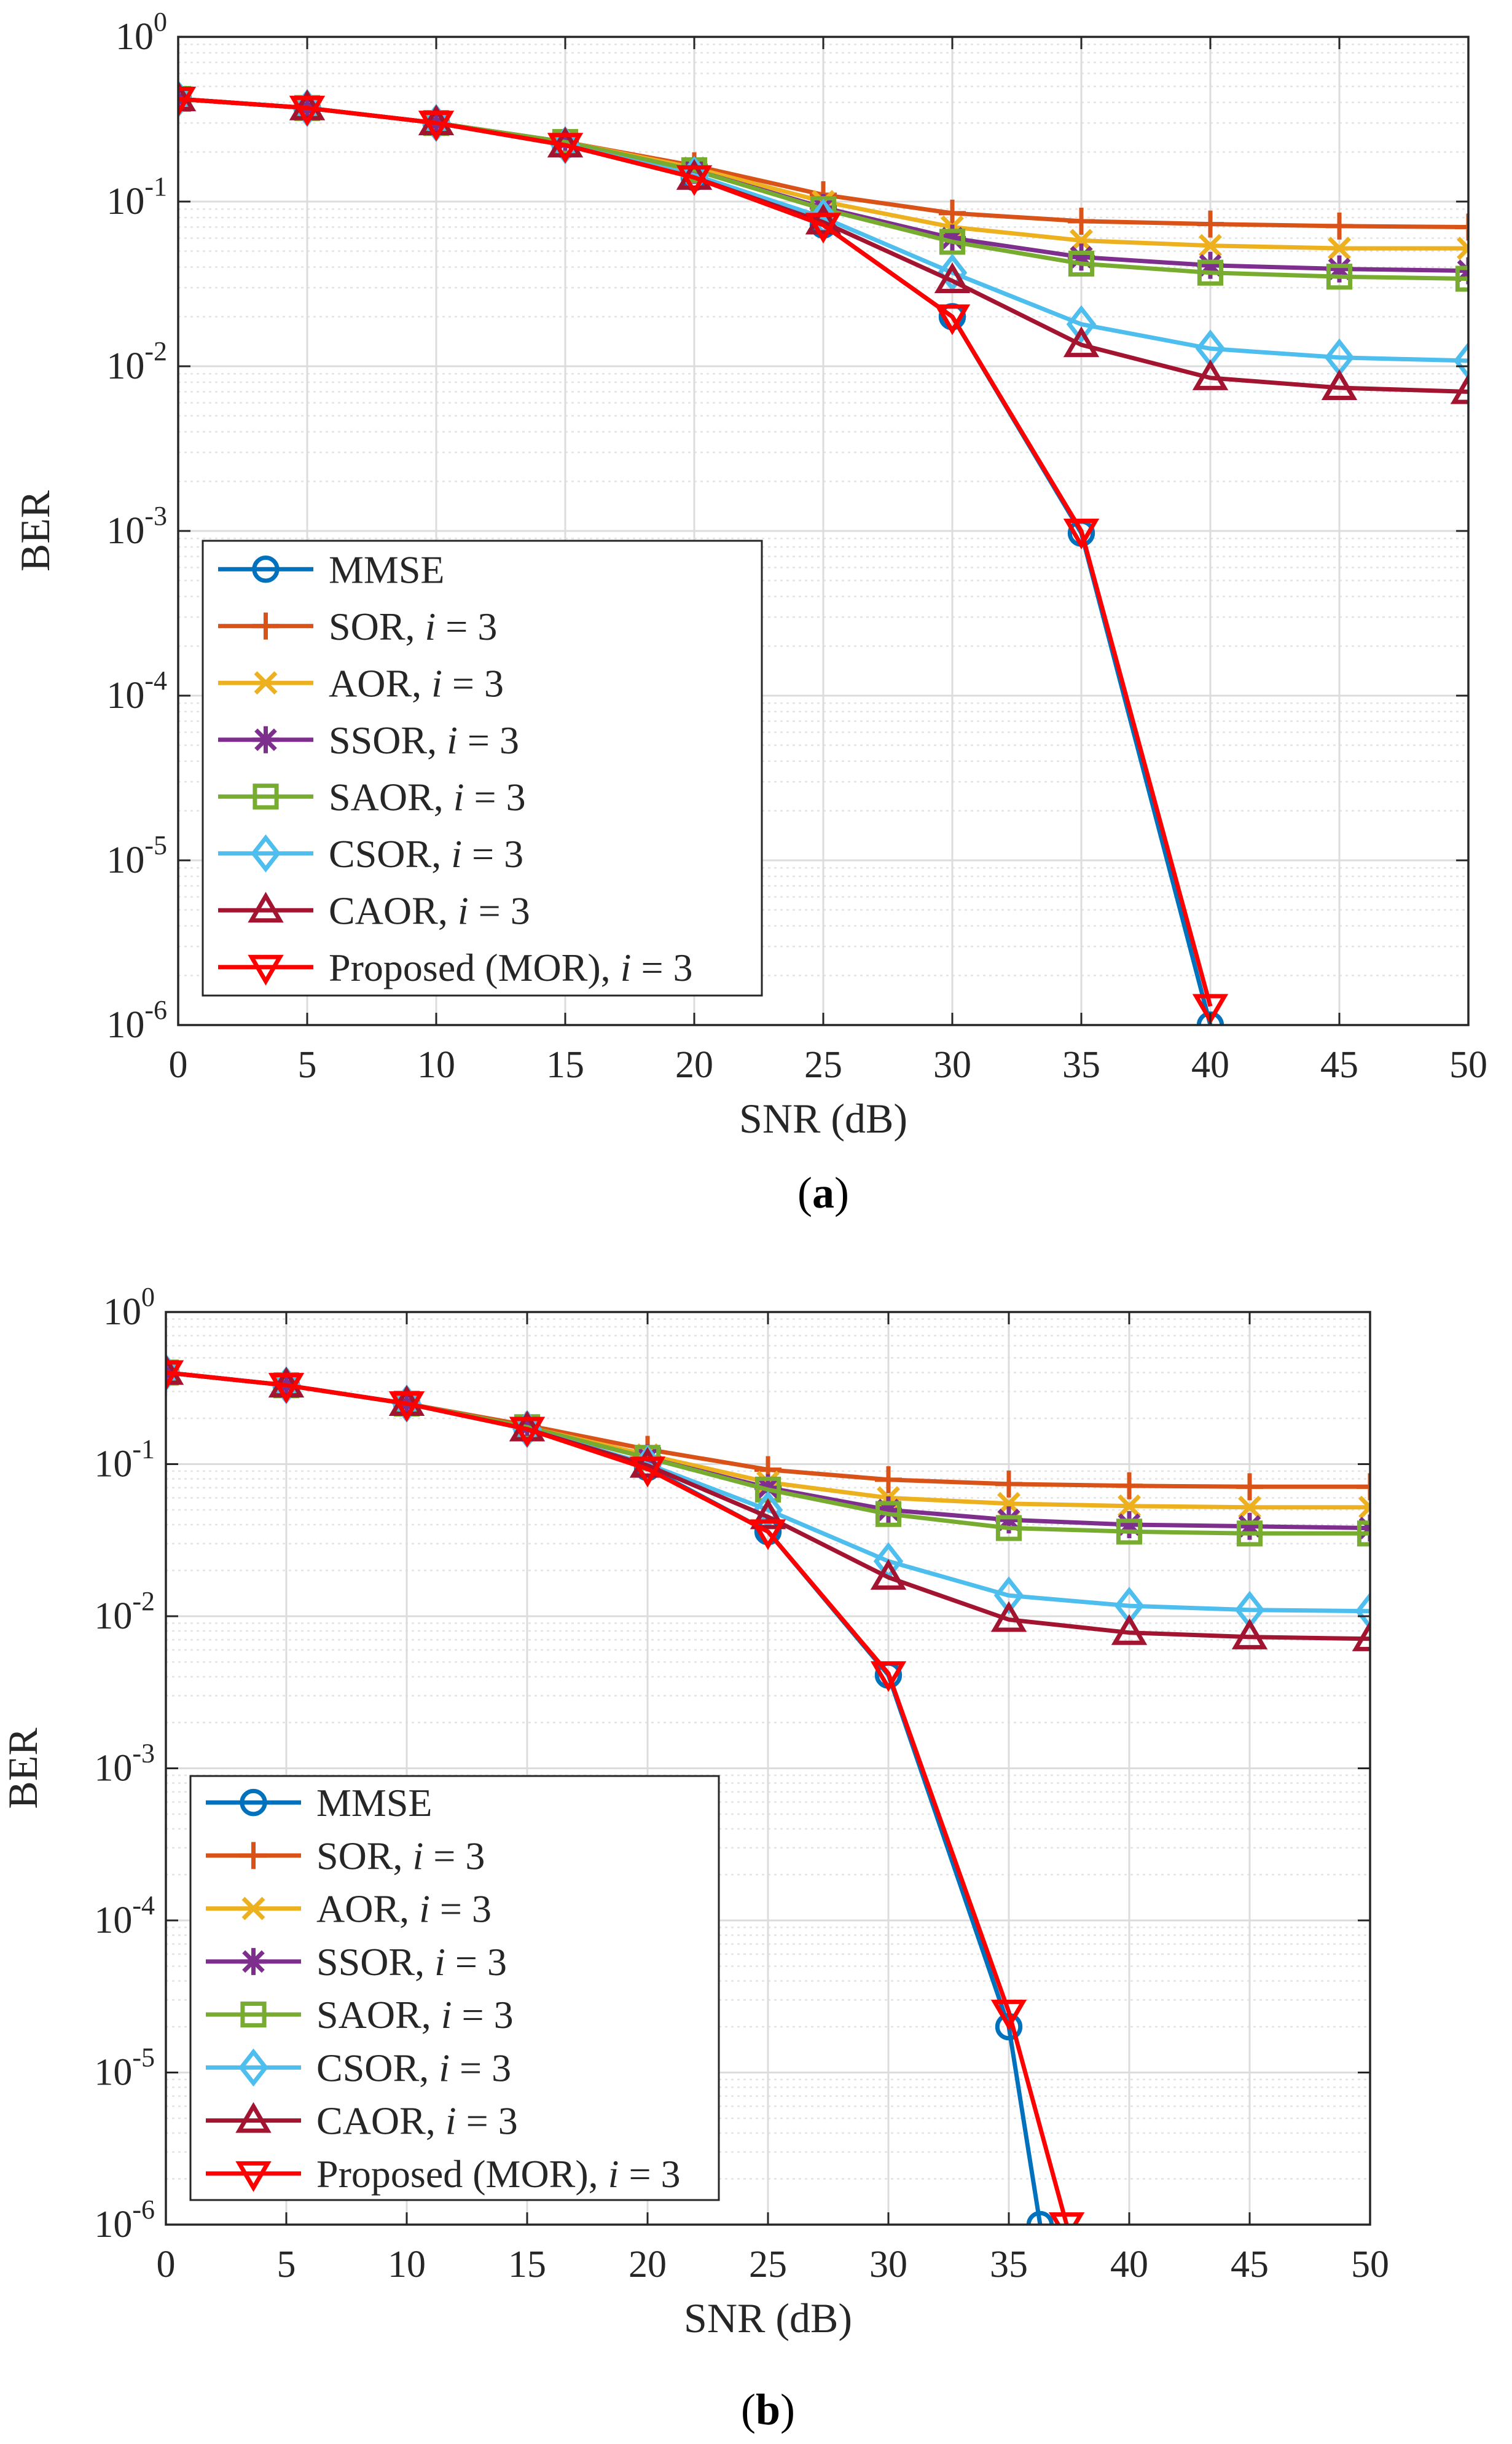  What do you see at coordinates (748, 2409) in the screenshot?
I see `caption-open: (` at bounding box center [748, 2409].